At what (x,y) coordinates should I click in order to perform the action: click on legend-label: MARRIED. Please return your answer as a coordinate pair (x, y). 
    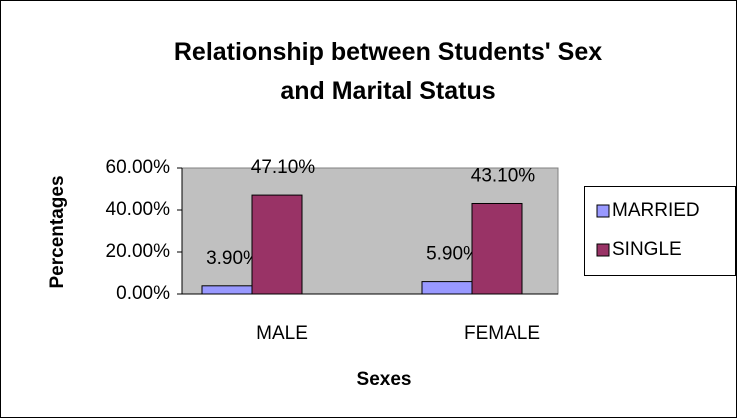
    Looking at the image, I should click on (656, 210).